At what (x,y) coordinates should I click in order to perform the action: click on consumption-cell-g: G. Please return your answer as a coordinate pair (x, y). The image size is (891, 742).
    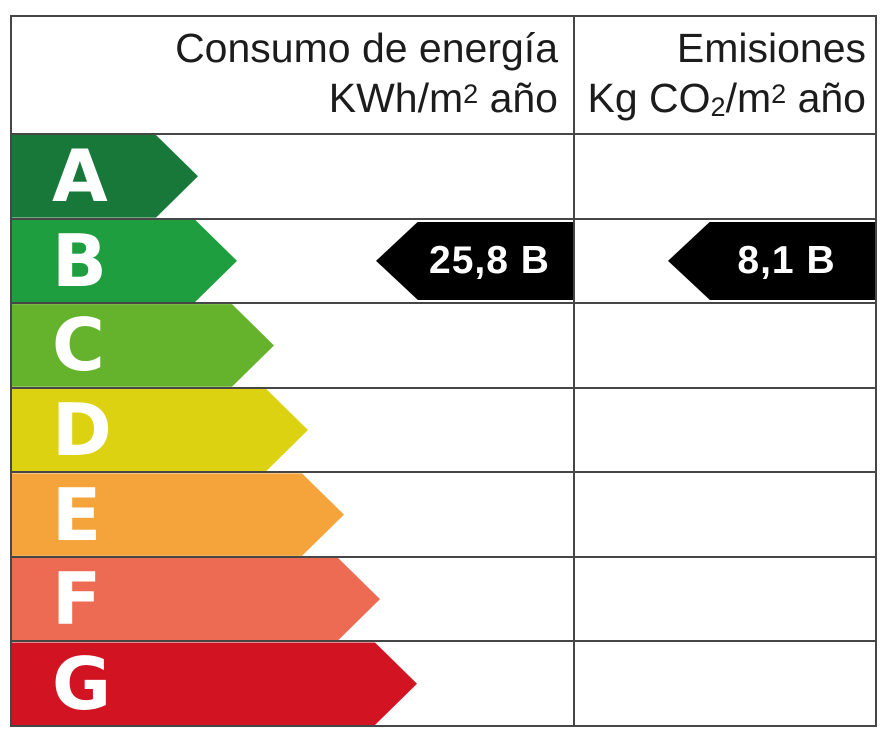
    Looking at the image, I should click on (293, 684).